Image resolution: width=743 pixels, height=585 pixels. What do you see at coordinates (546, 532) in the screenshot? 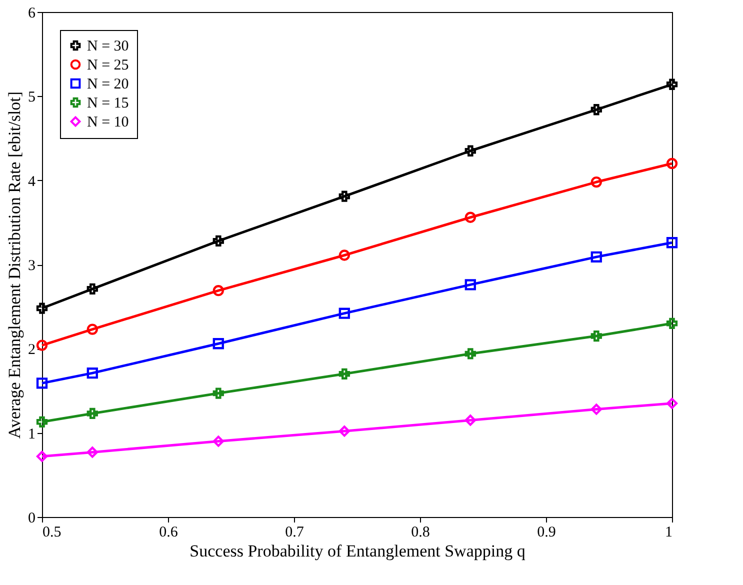
I see `x-tick-label: 0.9` at bounding box center [546, 532].